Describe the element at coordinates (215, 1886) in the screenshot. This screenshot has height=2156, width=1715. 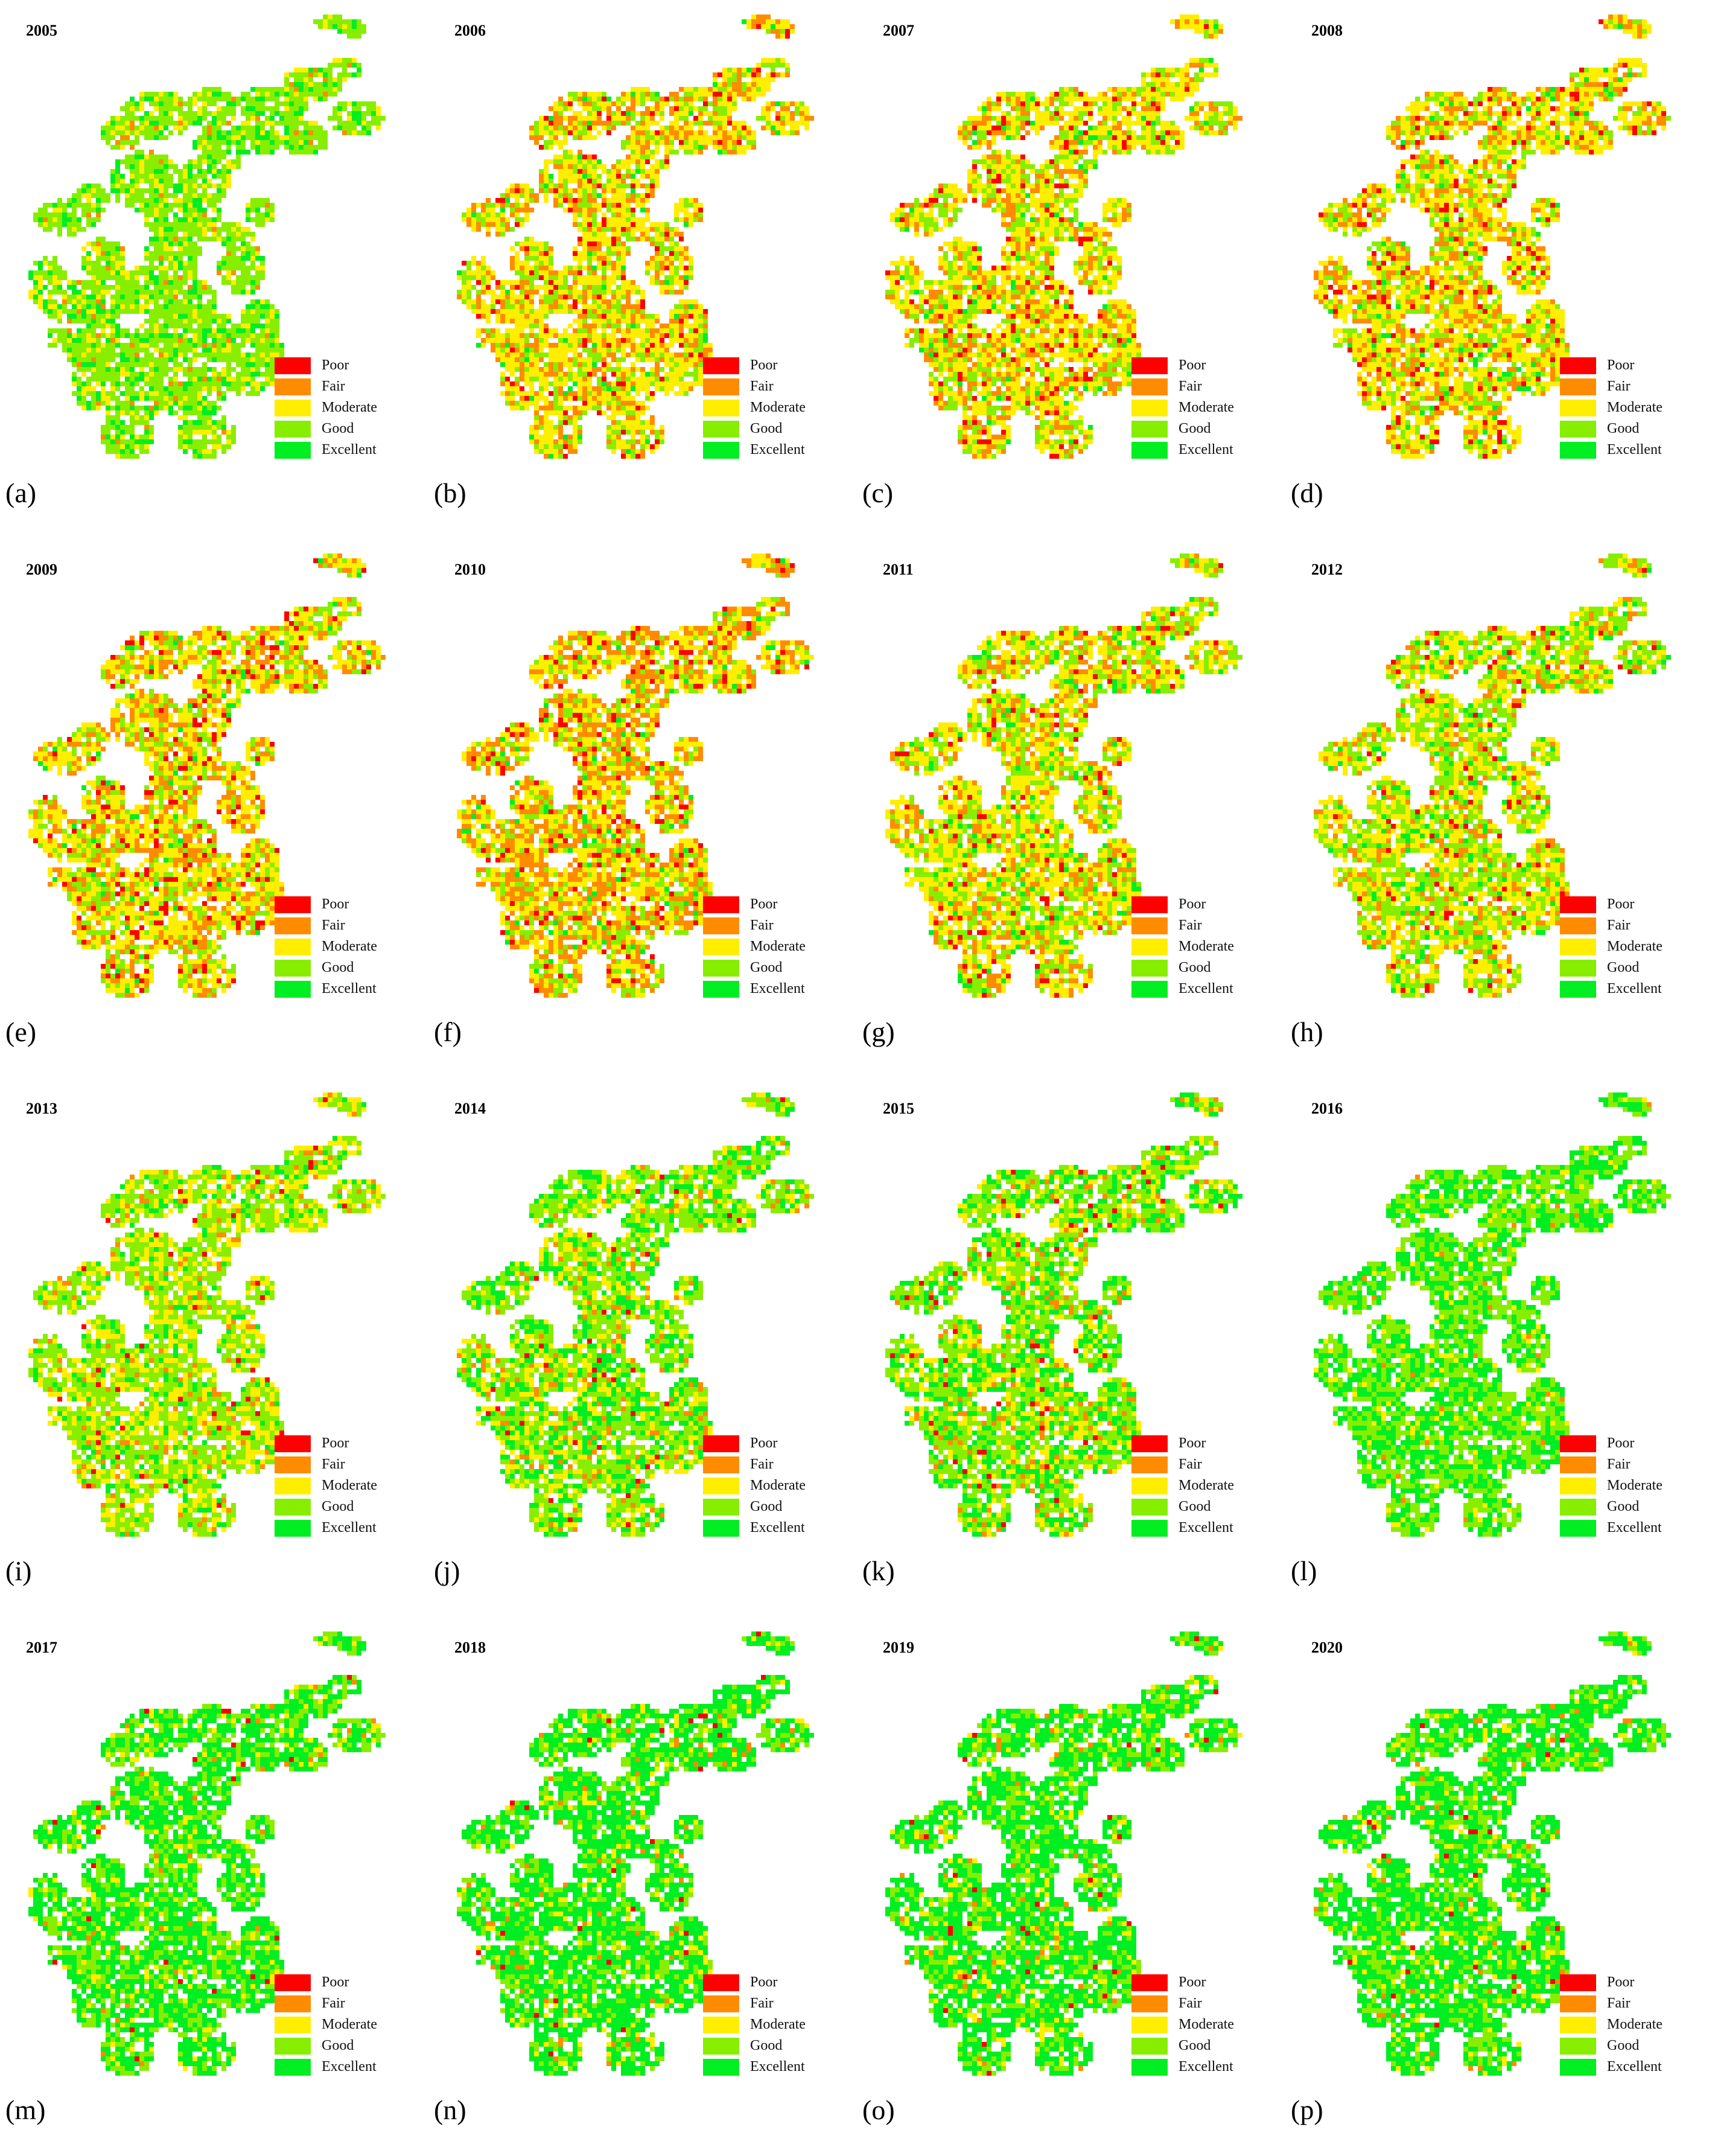
I see `map-panel: 2017 Poor Fair Moderate Good Excellent (m)` at that location.